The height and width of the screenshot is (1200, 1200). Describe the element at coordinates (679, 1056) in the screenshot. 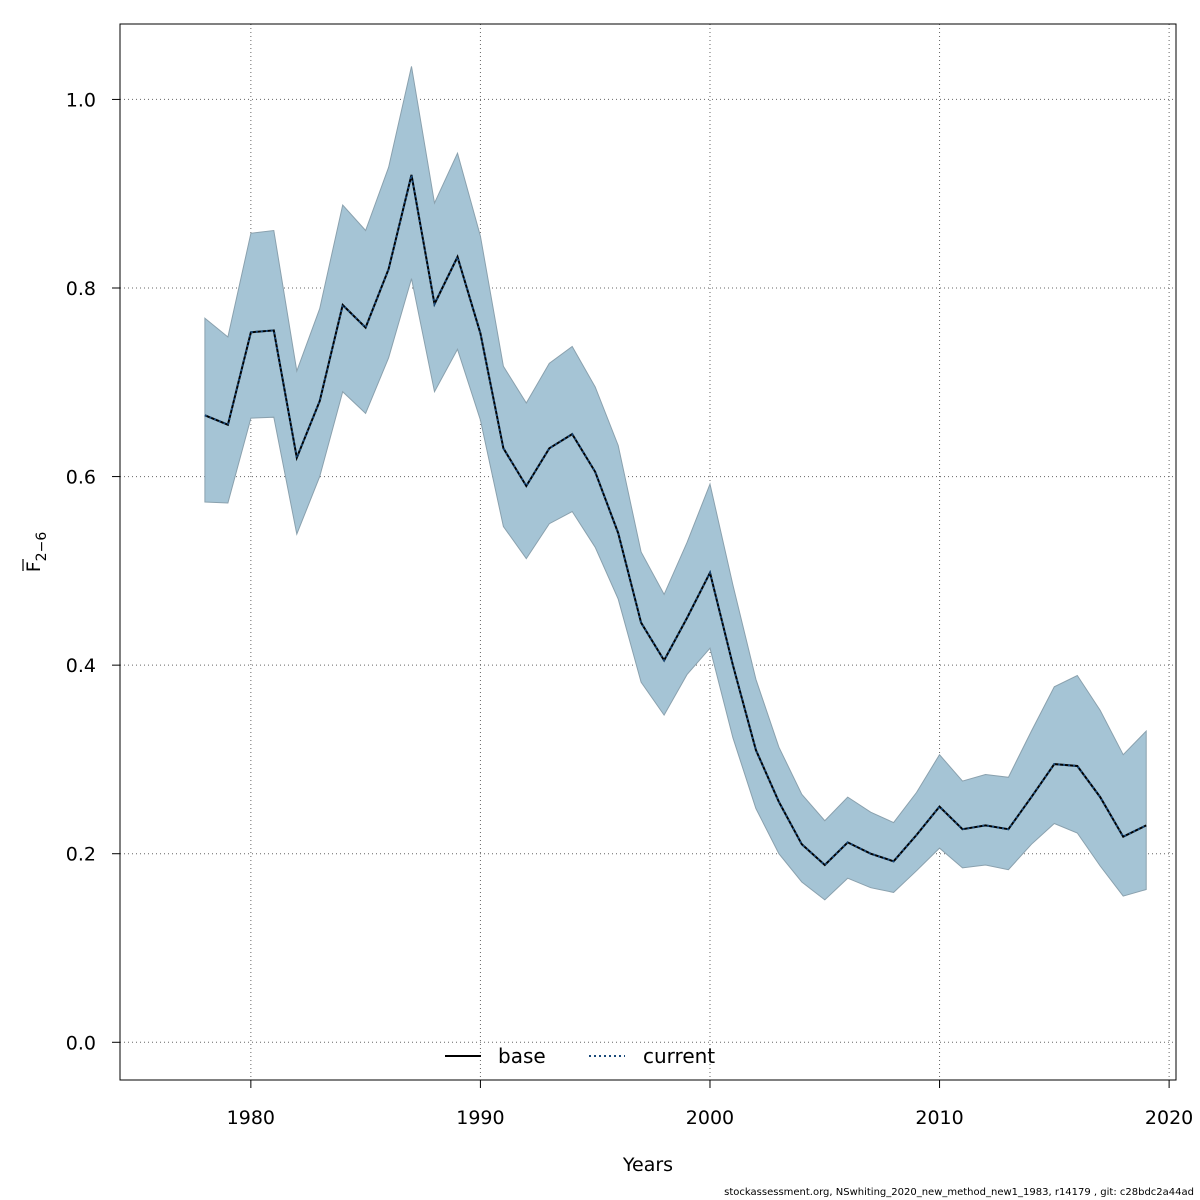

I see `legend-label-current: current` at that location.